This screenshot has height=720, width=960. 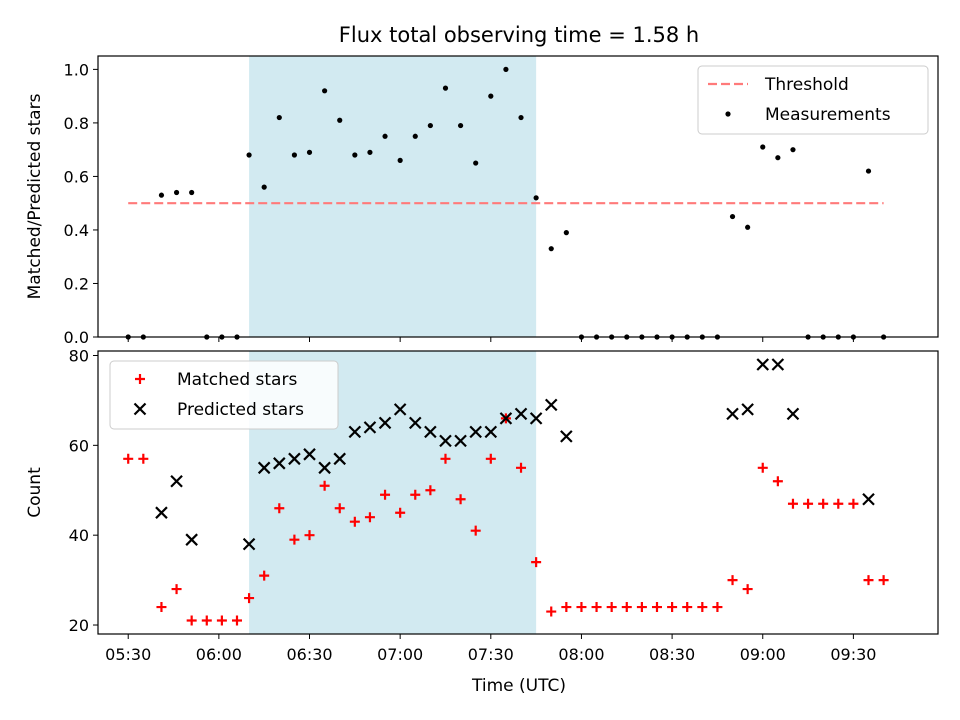 I want to click on legend-label-bottom-0: Matched stars, so click(x=237, y=380).